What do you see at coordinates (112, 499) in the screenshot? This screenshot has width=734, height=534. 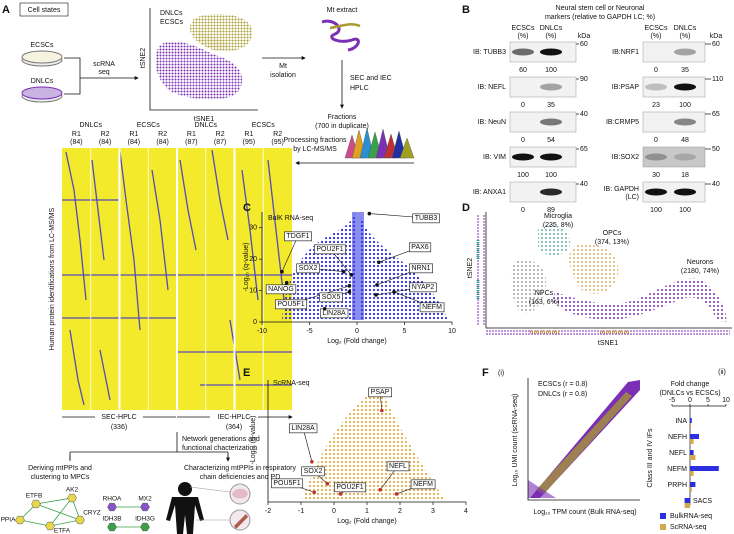 I see `node-label: RHOA` at bounding box center [112, 499].